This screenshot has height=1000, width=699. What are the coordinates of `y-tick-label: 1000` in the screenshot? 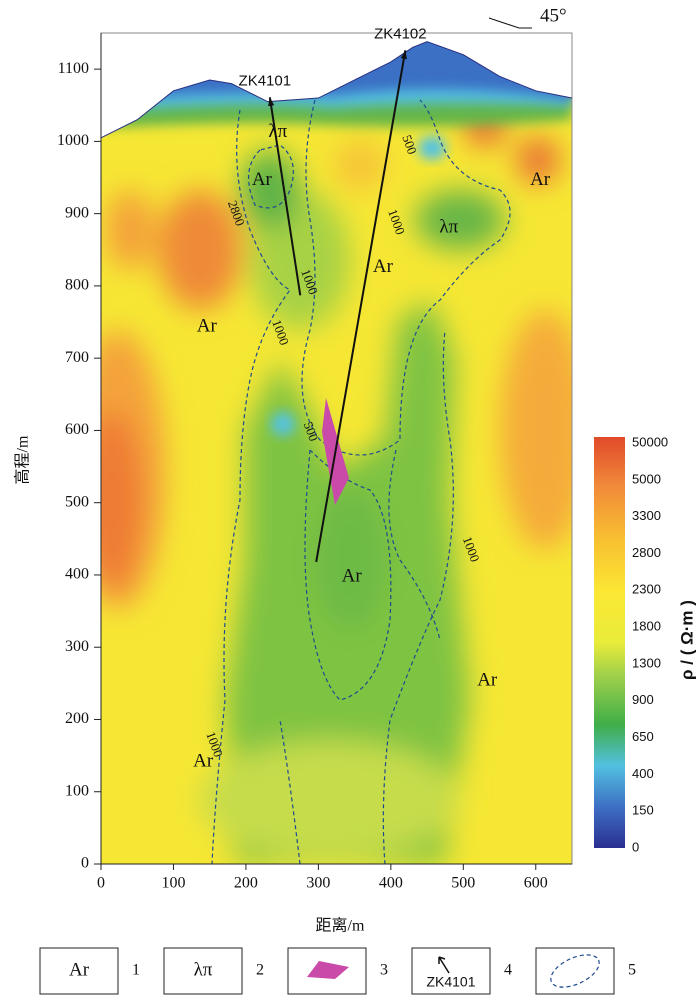 It's located at (73, 140).